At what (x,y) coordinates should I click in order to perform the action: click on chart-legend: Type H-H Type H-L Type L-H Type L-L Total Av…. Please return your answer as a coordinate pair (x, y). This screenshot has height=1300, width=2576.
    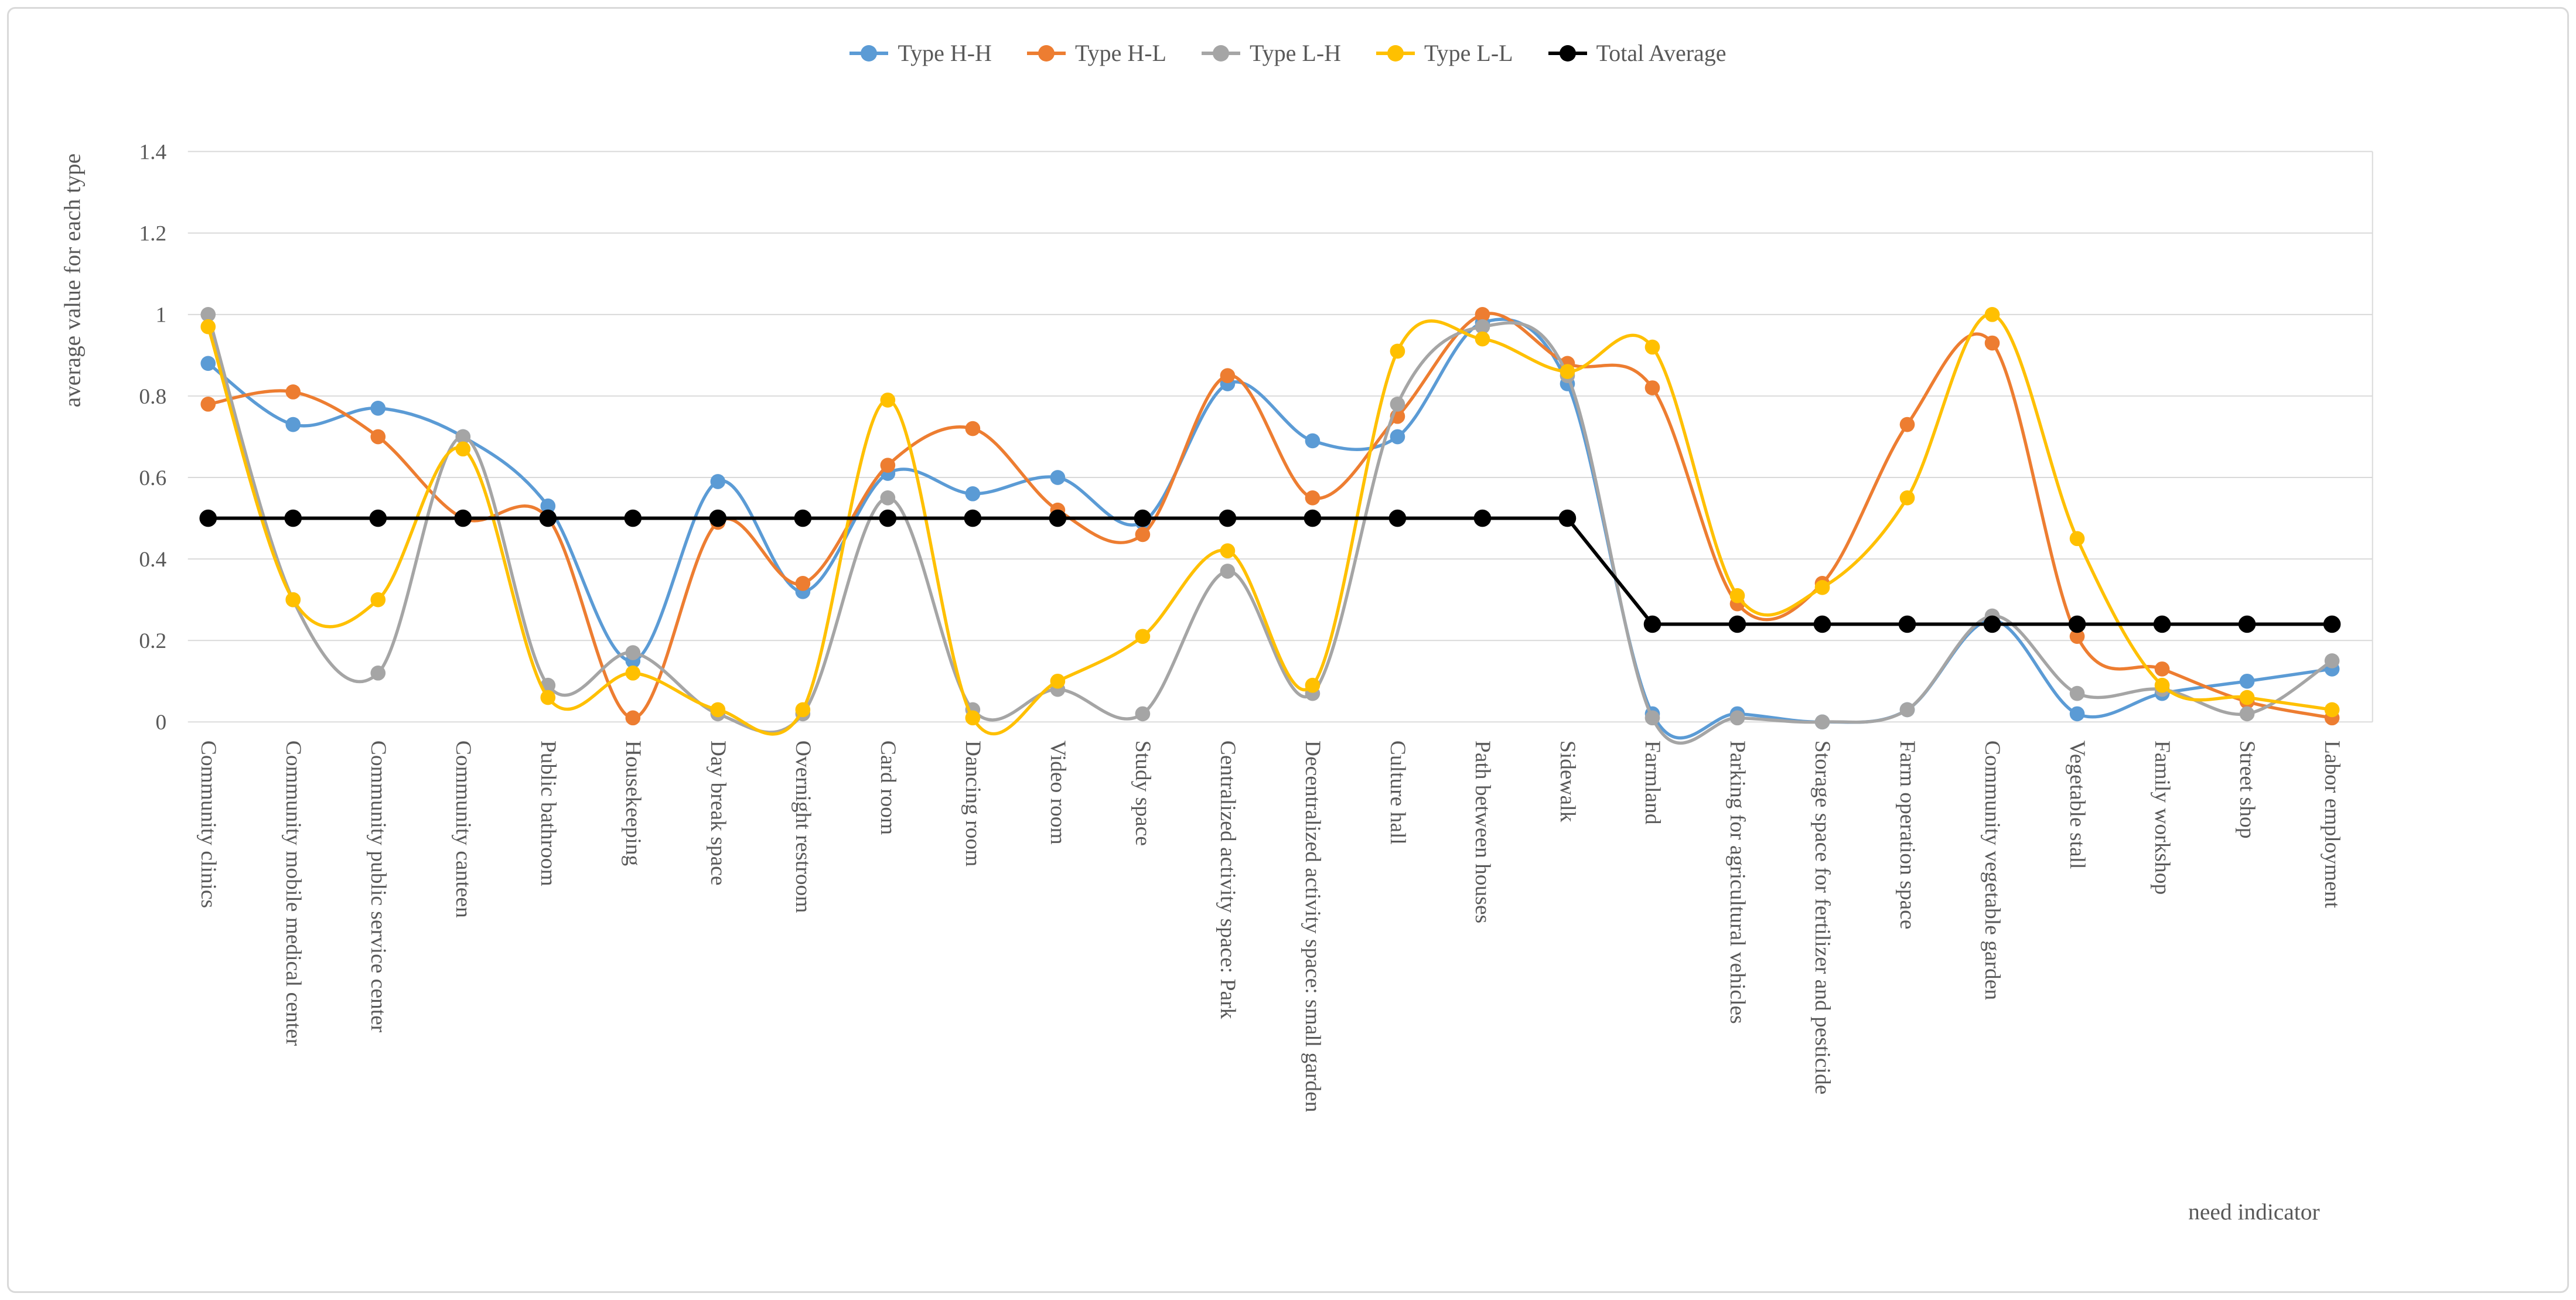
    Looking at the image, I should click on (1288, 53).